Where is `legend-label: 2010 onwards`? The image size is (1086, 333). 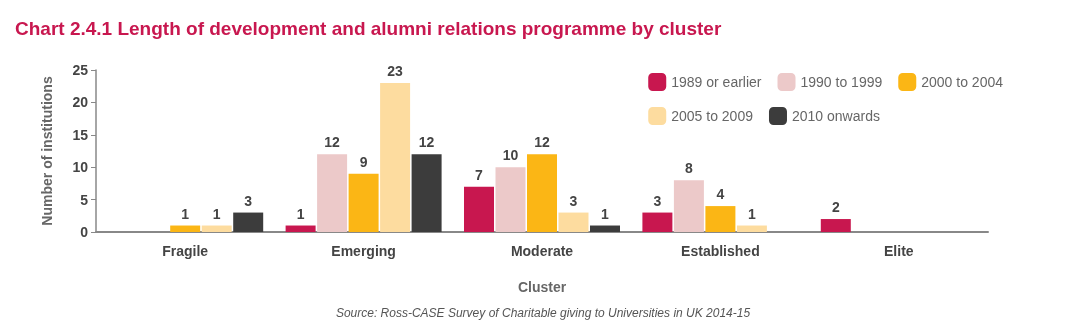
legend-label: 2010 onwards is located at coordinates (835, 116).